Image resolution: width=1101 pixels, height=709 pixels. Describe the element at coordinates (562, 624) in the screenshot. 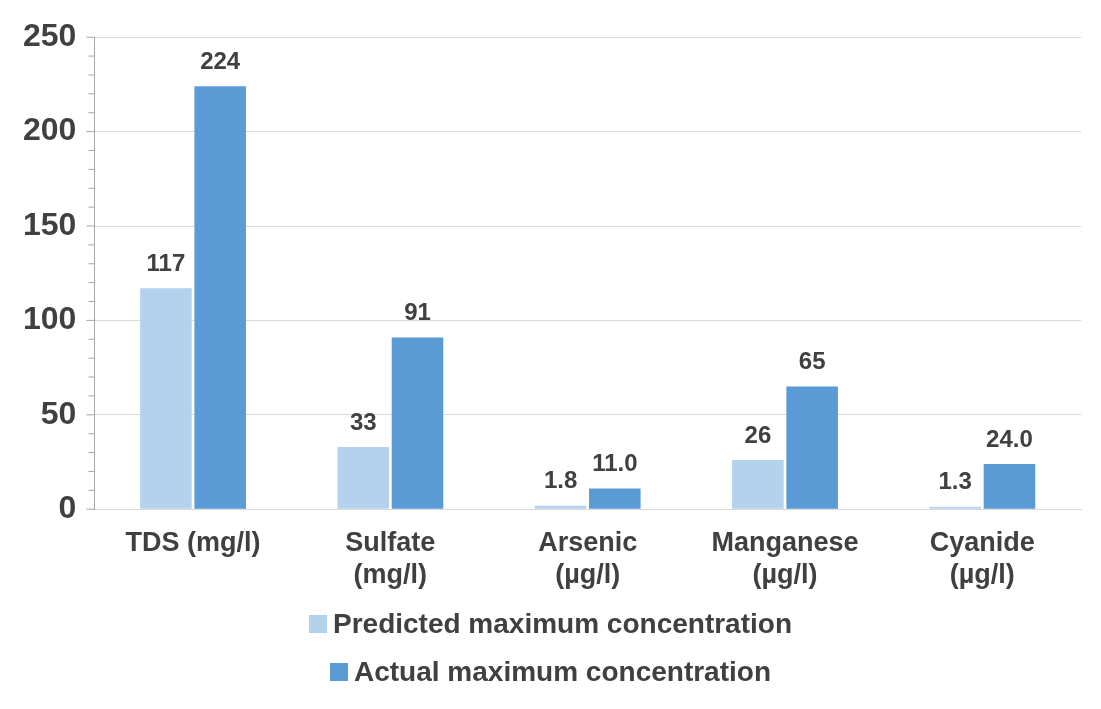

I see `legend-label: Predicted maximum concentration` at that location.